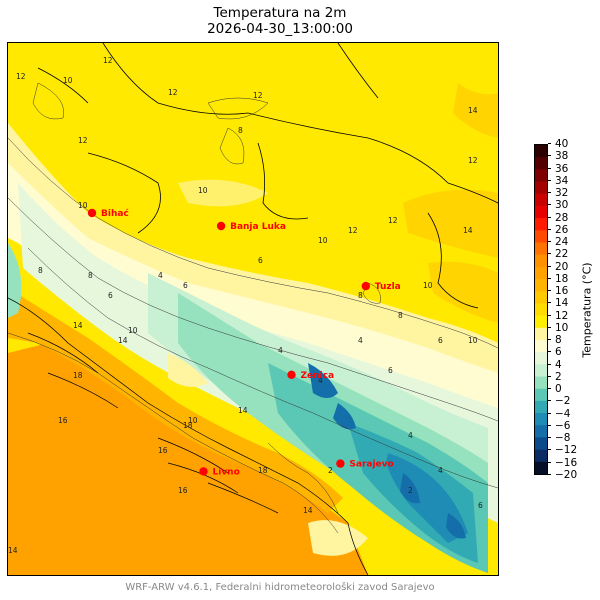 This screenshot has width=600, height=600. Describe the element at coordinates (555, 364) in the screenshot. I see `colorbar-tick: 4` at that location.